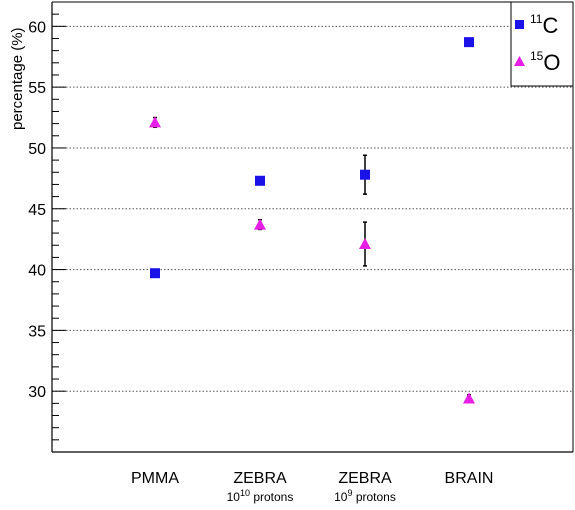 Image resolution: width=575 pixels, height=510 pixels. What do you see at coordinates (37, 27) in the screenshot?
I see `y-tick-label: 60` at bounding box center [37, 27].